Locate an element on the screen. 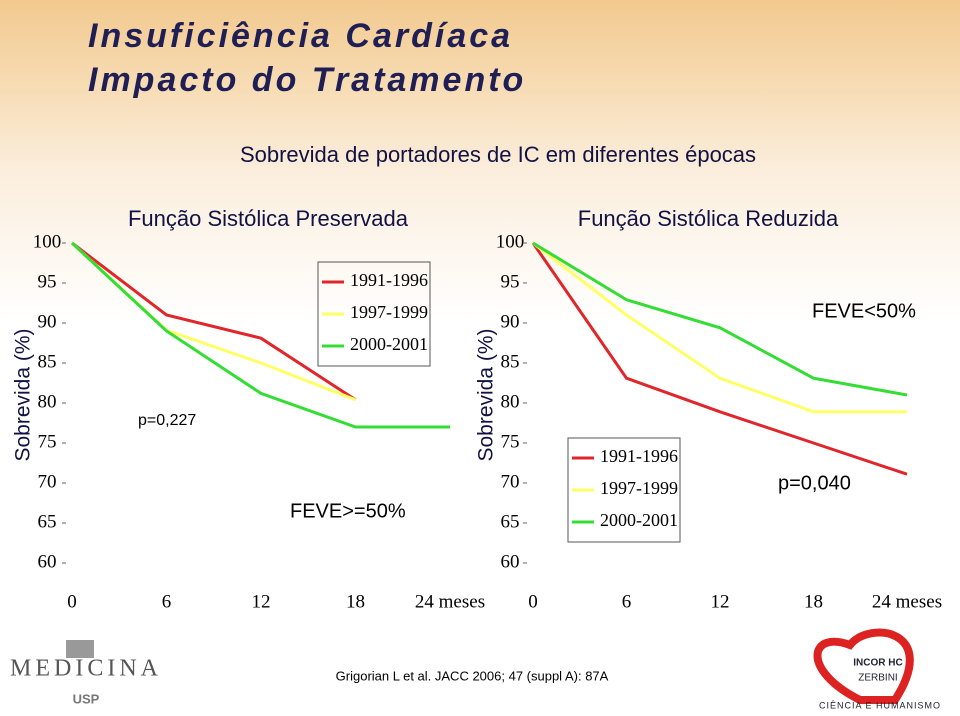 Image resolution: width=960 pixels, height=716 pixels. logo-text: INCOR HC is located at coordinates (877, 663).